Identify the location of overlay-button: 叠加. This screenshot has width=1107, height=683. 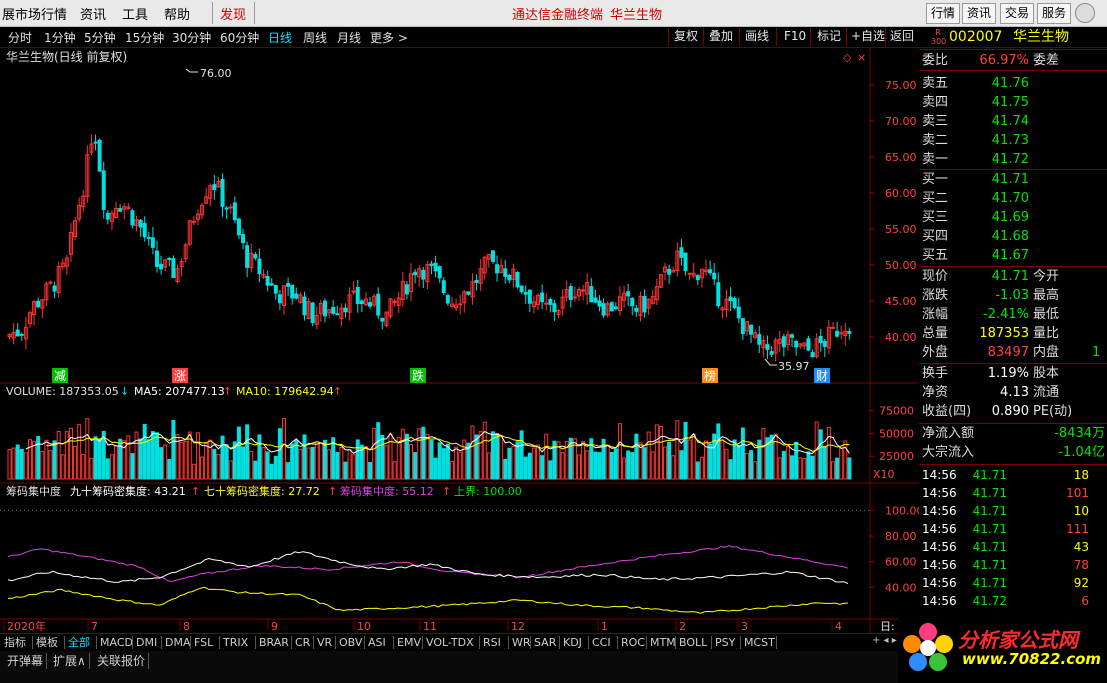
(721, 36).